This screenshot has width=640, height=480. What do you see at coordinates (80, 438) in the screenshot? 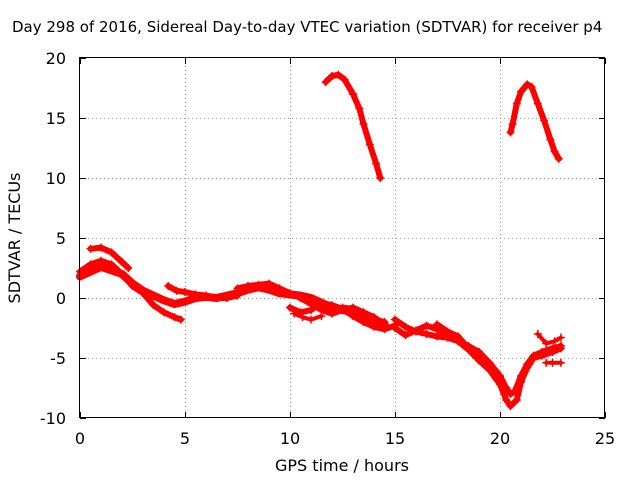
I see `x-tick-label: 0` at bounding box center [80, 438].